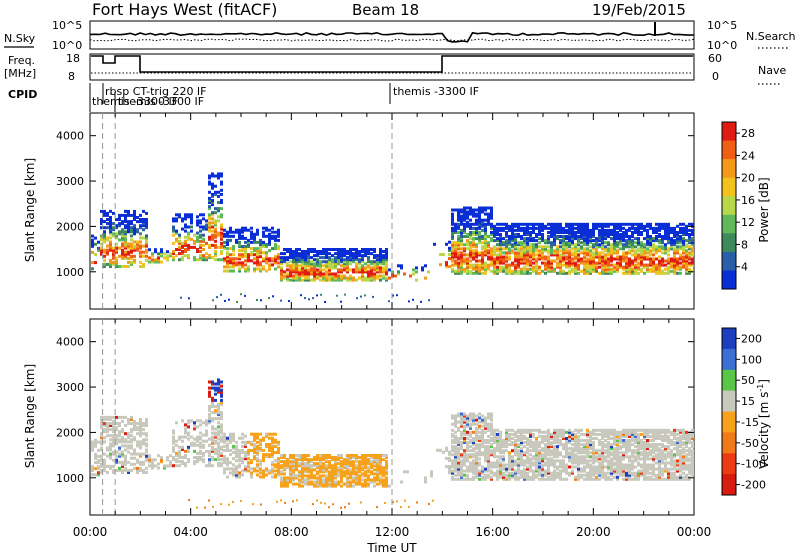  I want to click on colorbar-segment, so click(729, 187).